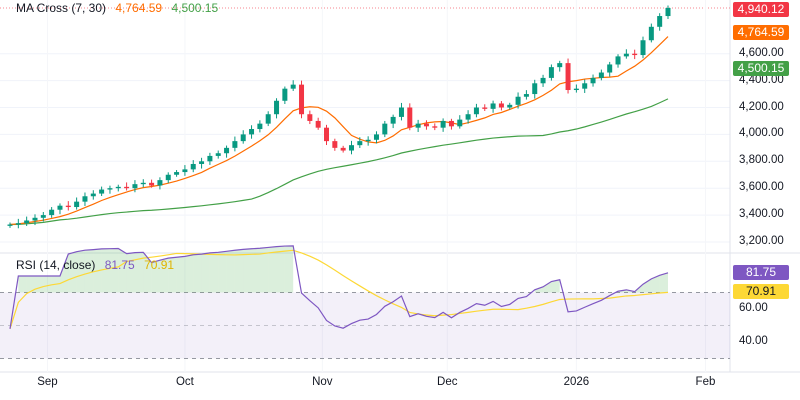 Image resolution: width=800 pixels, height=400 pixels. What do you see at coordinates (761, 160) in the screenshot?
I see `price-tick-label: 3,800.00` at bounding box center [761, 160].